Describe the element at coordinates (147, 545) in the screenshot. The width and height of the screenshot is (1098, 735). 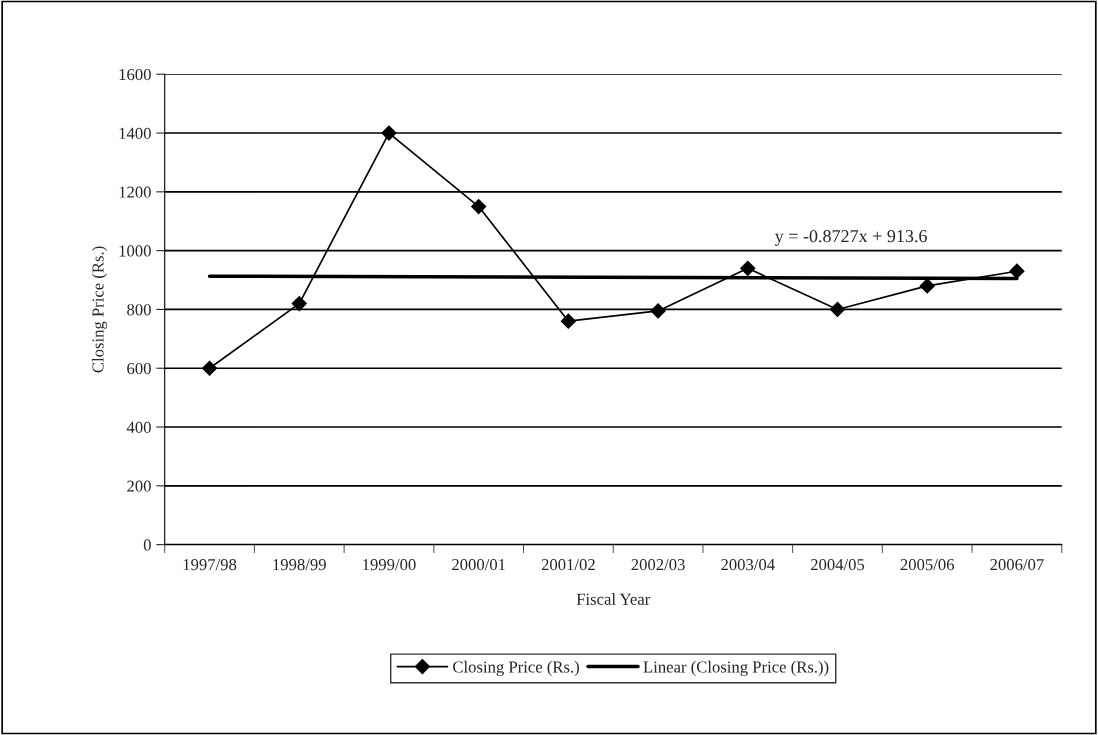
I see `y-tick-label: 0` at that location.